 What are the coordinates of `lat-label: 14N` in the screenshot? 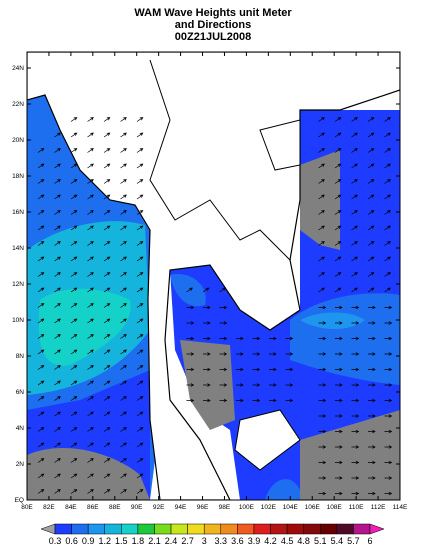 It's located at (18, 248).